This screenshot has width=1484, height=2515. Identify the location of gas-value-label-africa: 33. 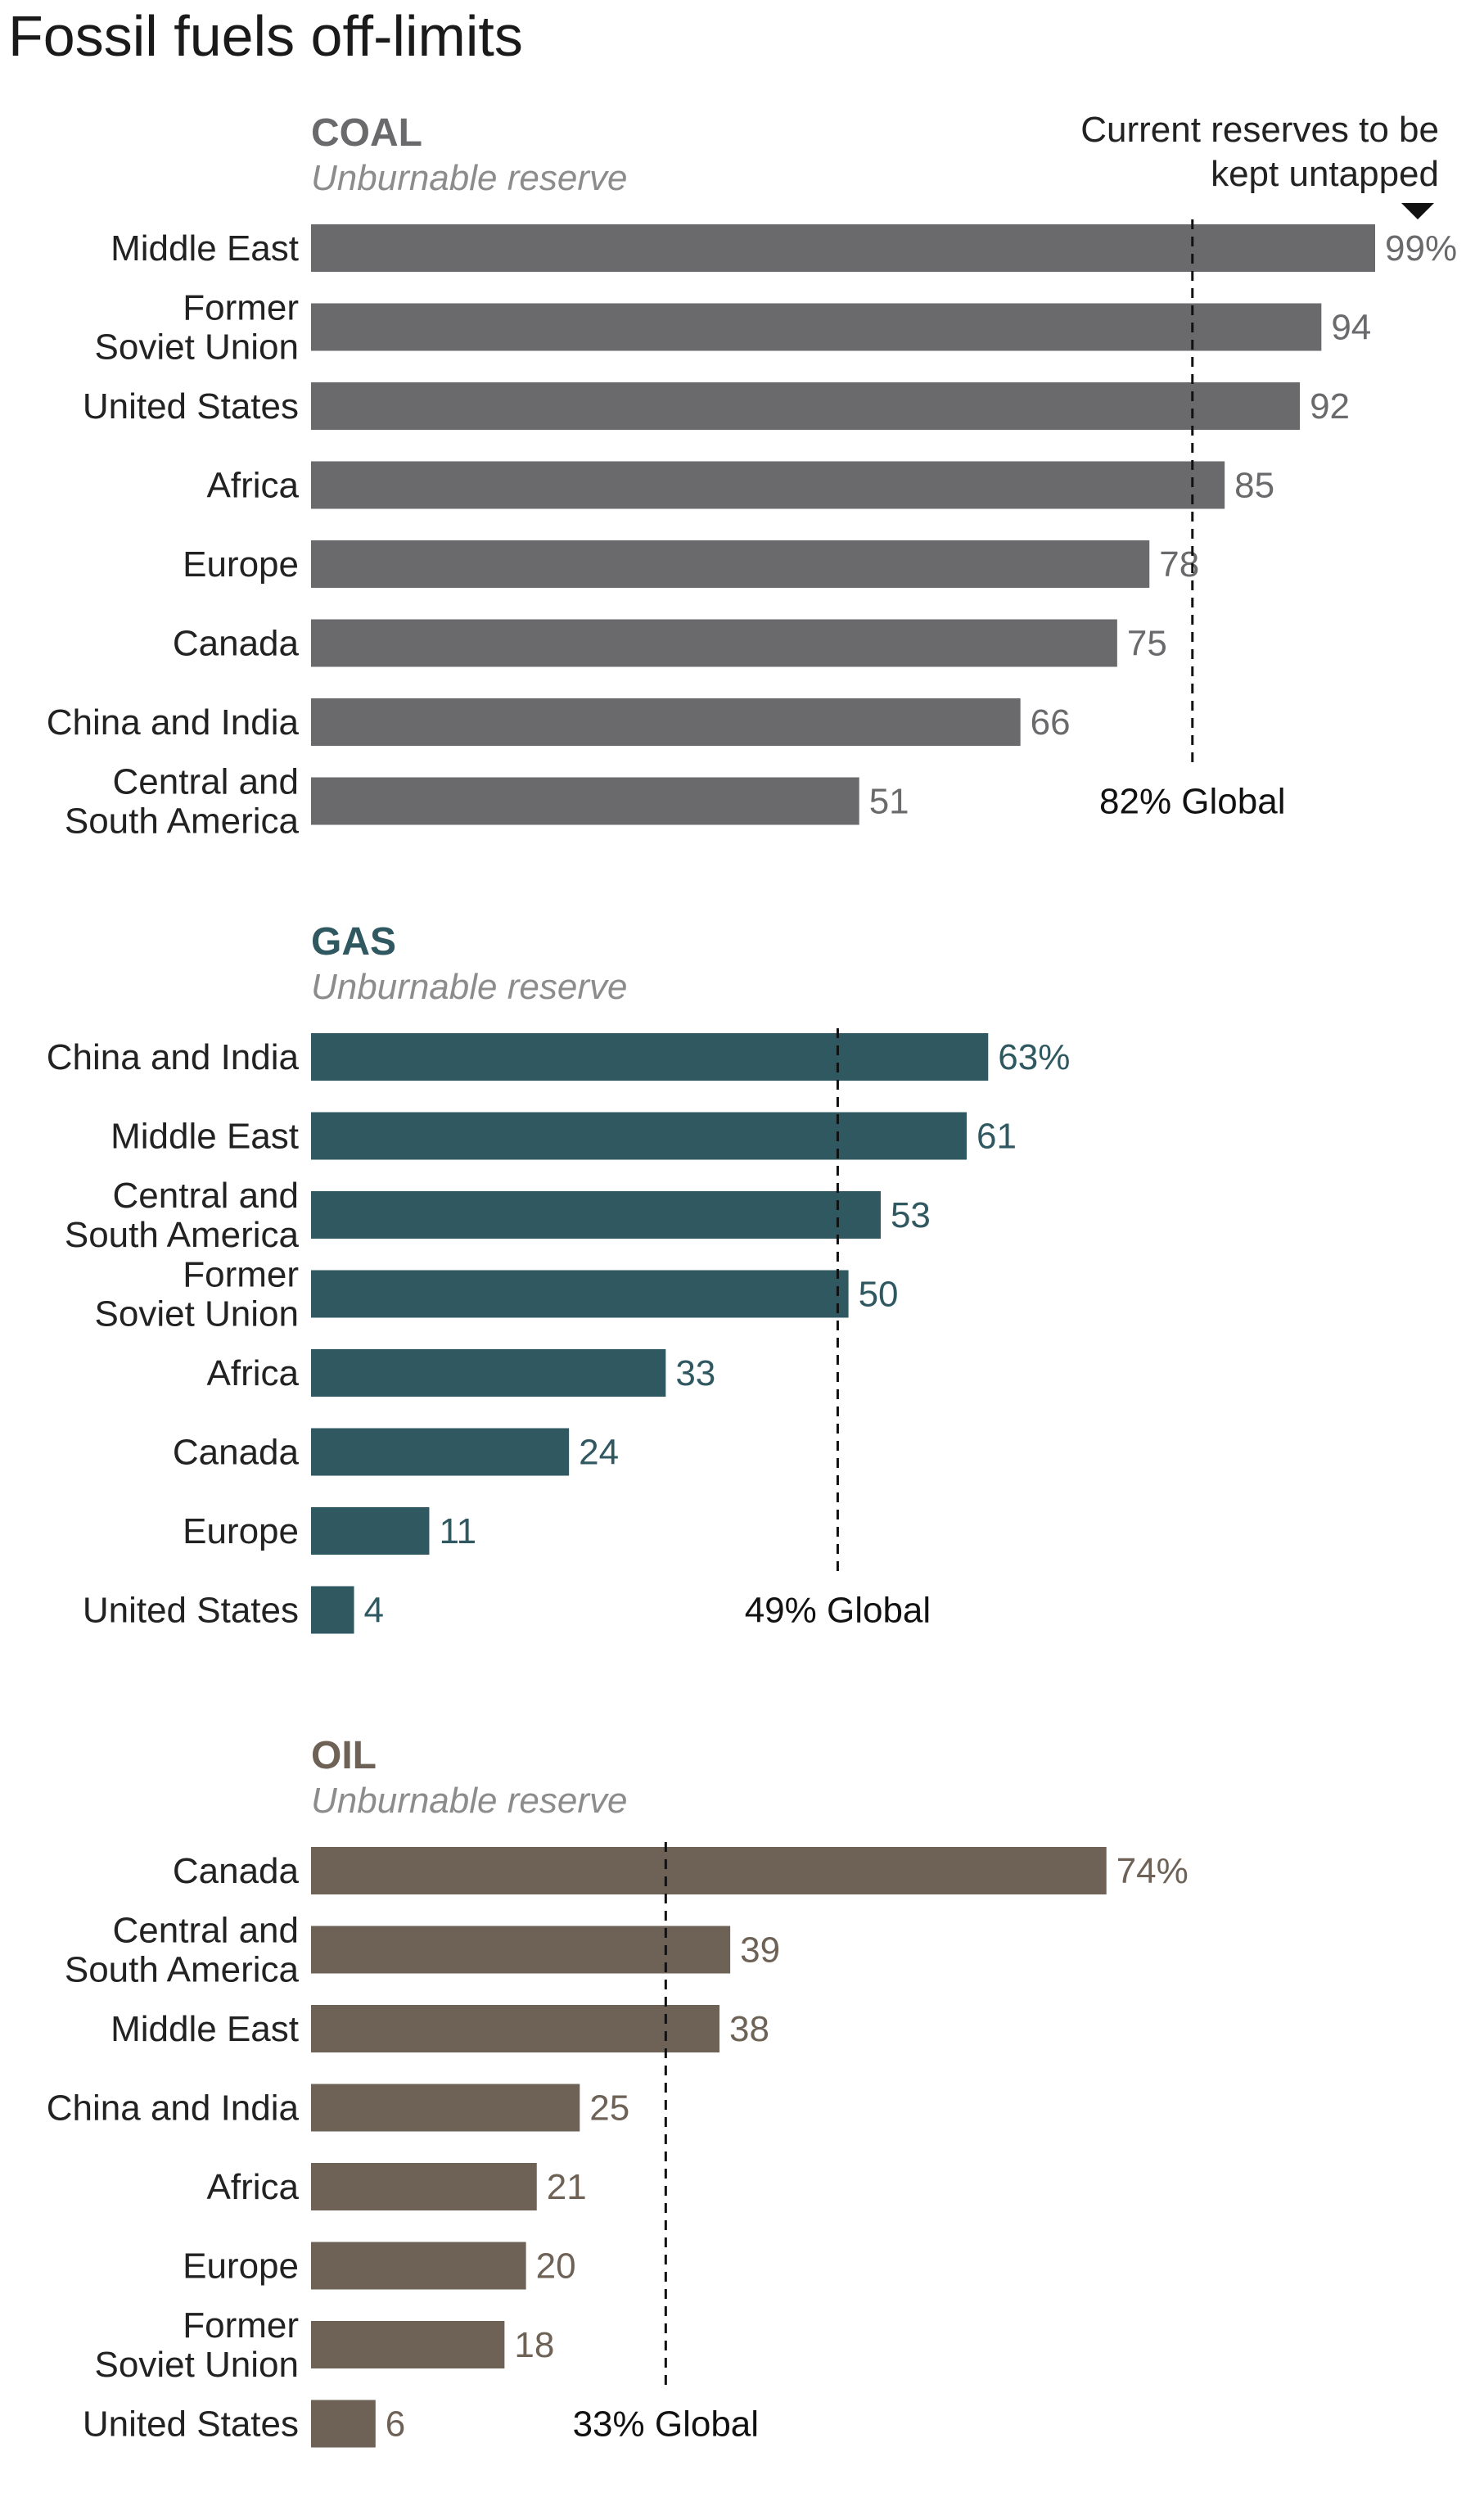
(695, 1373).